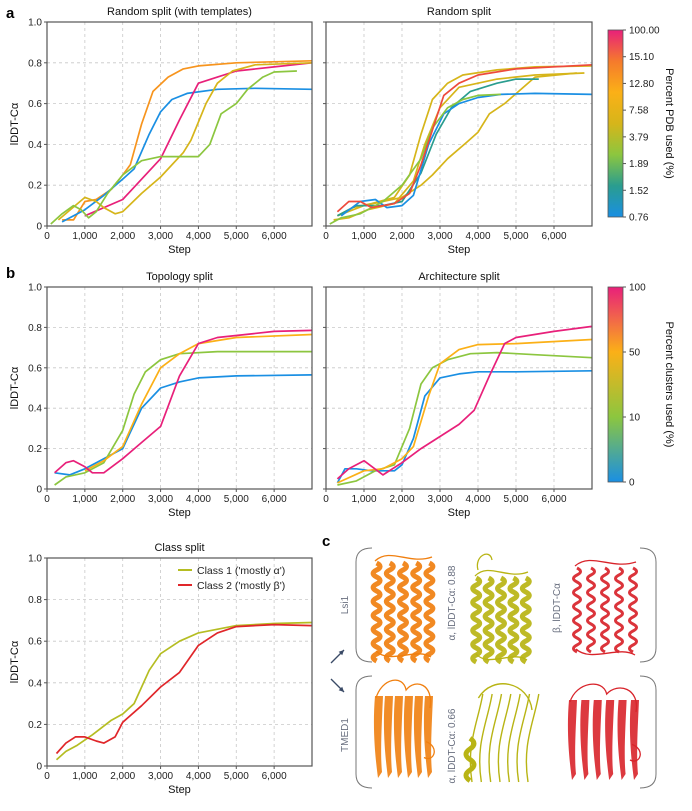 This screenshot has height=811, width=692. What do you see at coordinates (501, 733) in the screenshot?
I see `structure-tmed1-alpha-model` at bounding box center [501, 733].